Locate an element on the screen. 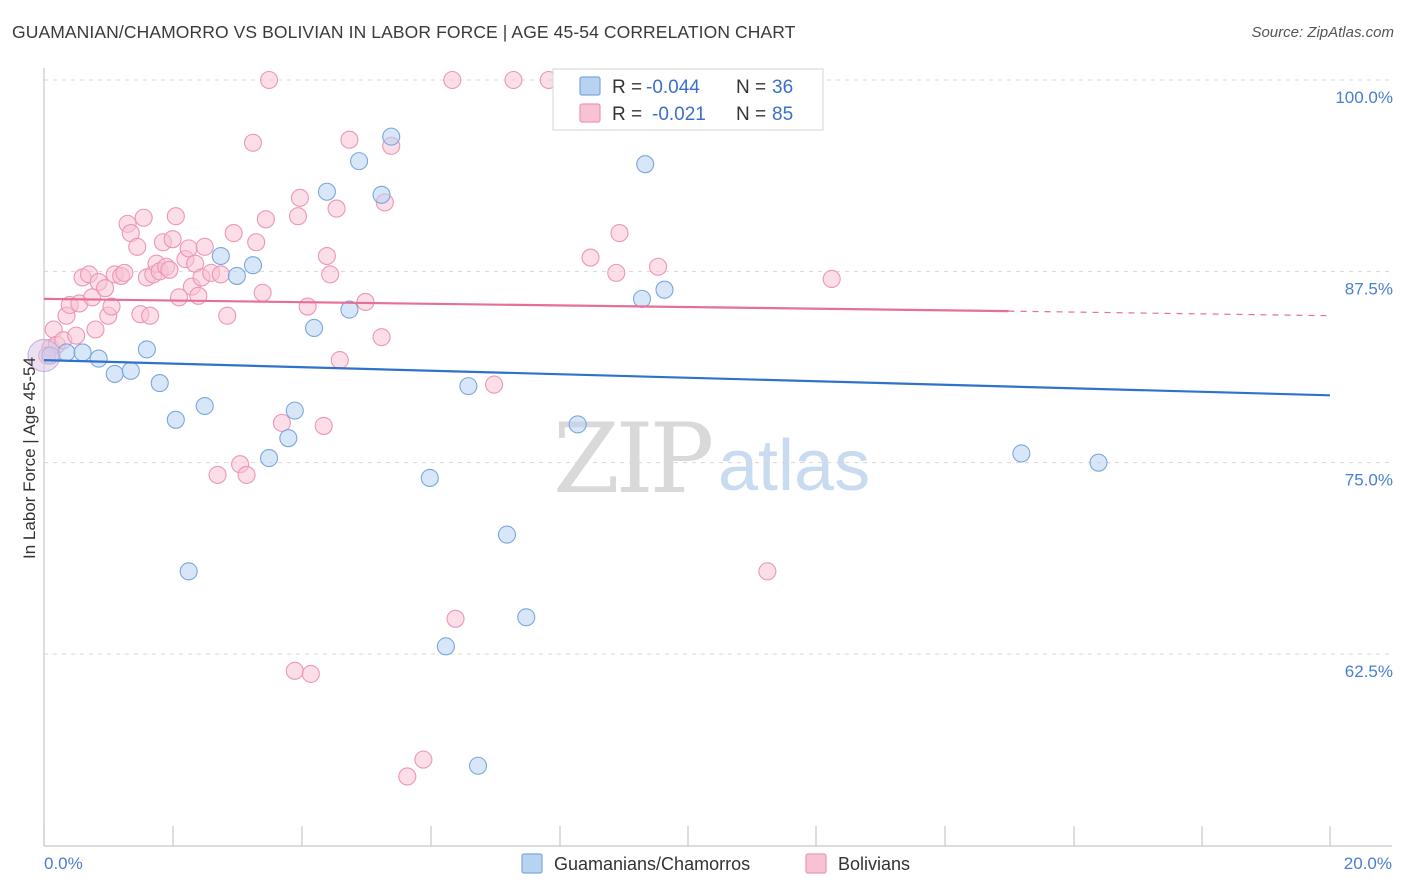 This screenshot has height=892, width=1406. stats-legend: R = -0.044 N = 36 R = -0.021 N = 85 is located at coordinates (688, 99).